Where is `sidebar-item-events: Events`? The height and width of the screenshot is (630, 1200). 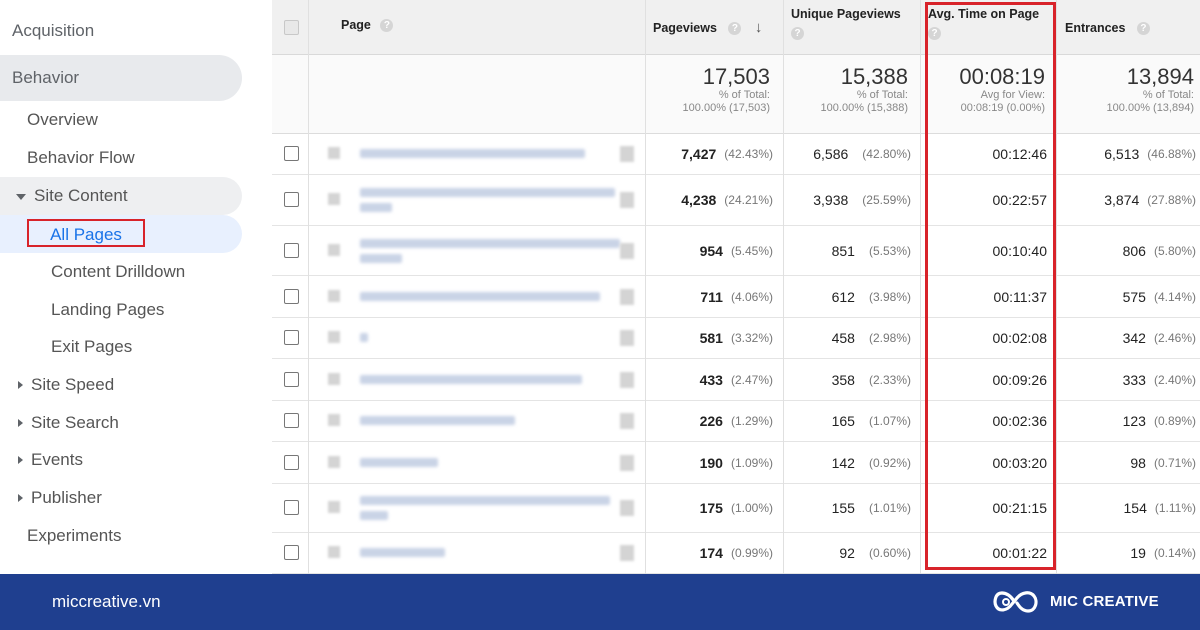
sidebar-item-events: Events is located at coordinates (50, 460).